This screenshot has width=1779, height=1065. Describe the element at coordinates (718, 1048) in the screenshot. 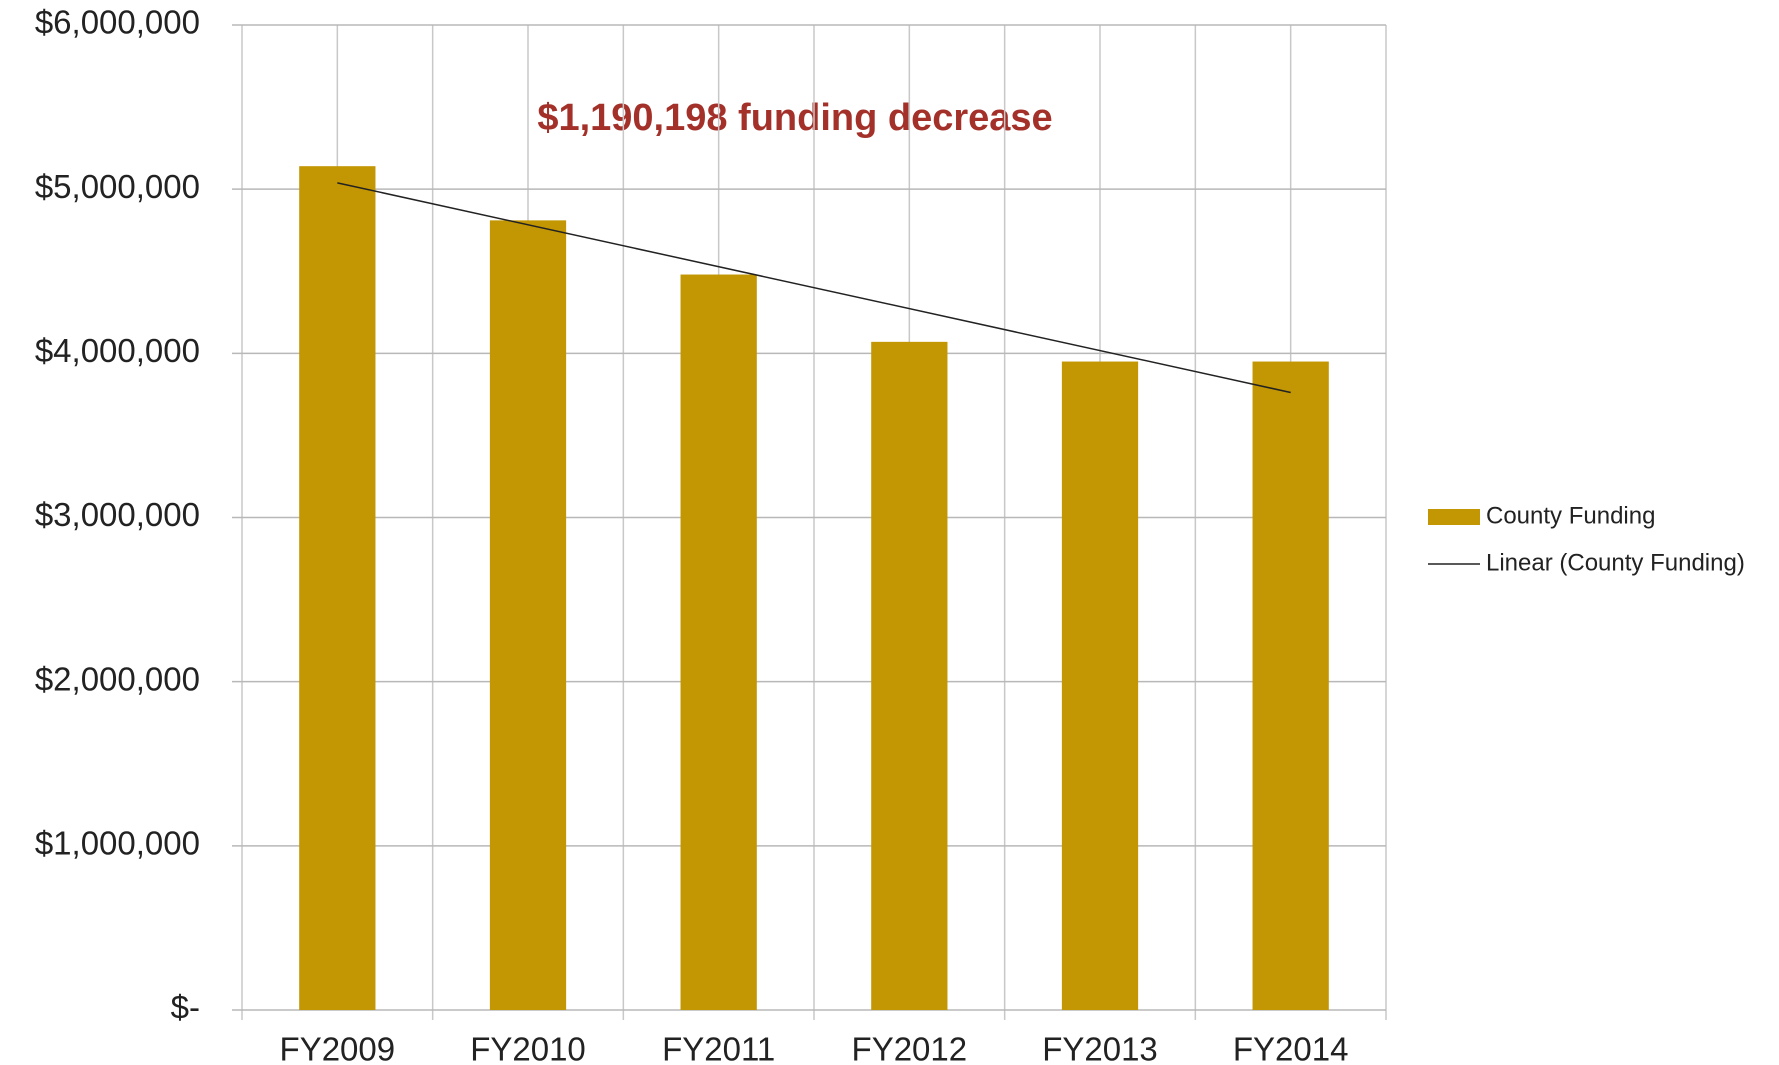

I see `x-tick-label: FY2011` at that location.